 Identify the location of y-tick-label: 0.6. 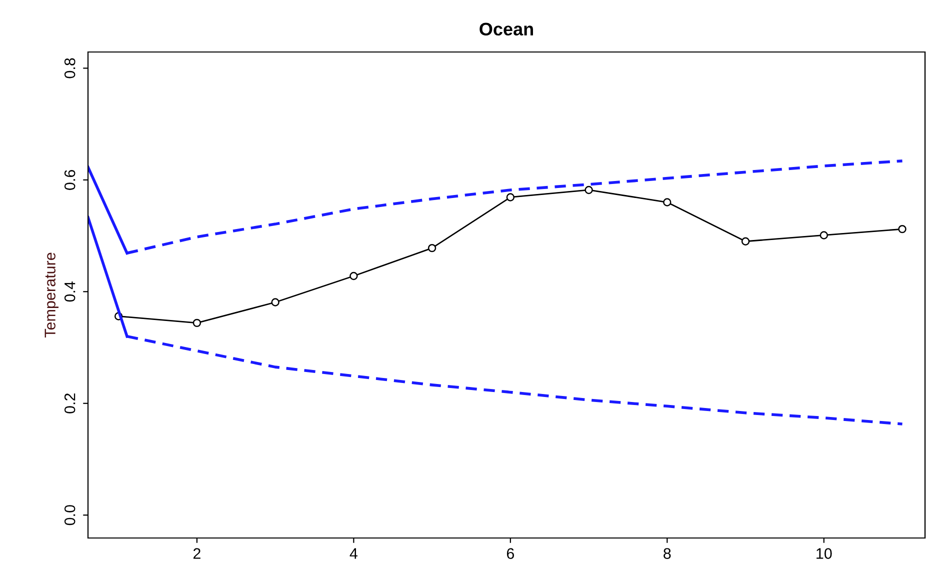
(70, 180).